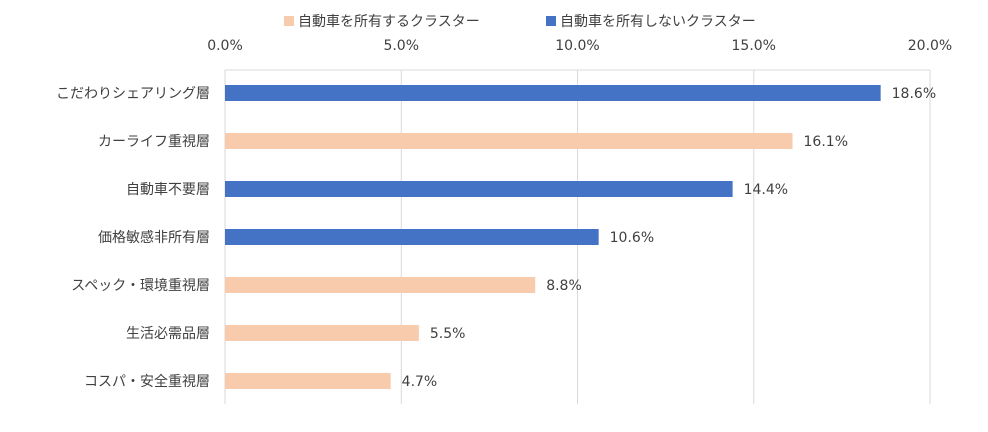 This screenshot has width=988, height=432. I want to click on data-label: 8.8%, so click(564, 286).